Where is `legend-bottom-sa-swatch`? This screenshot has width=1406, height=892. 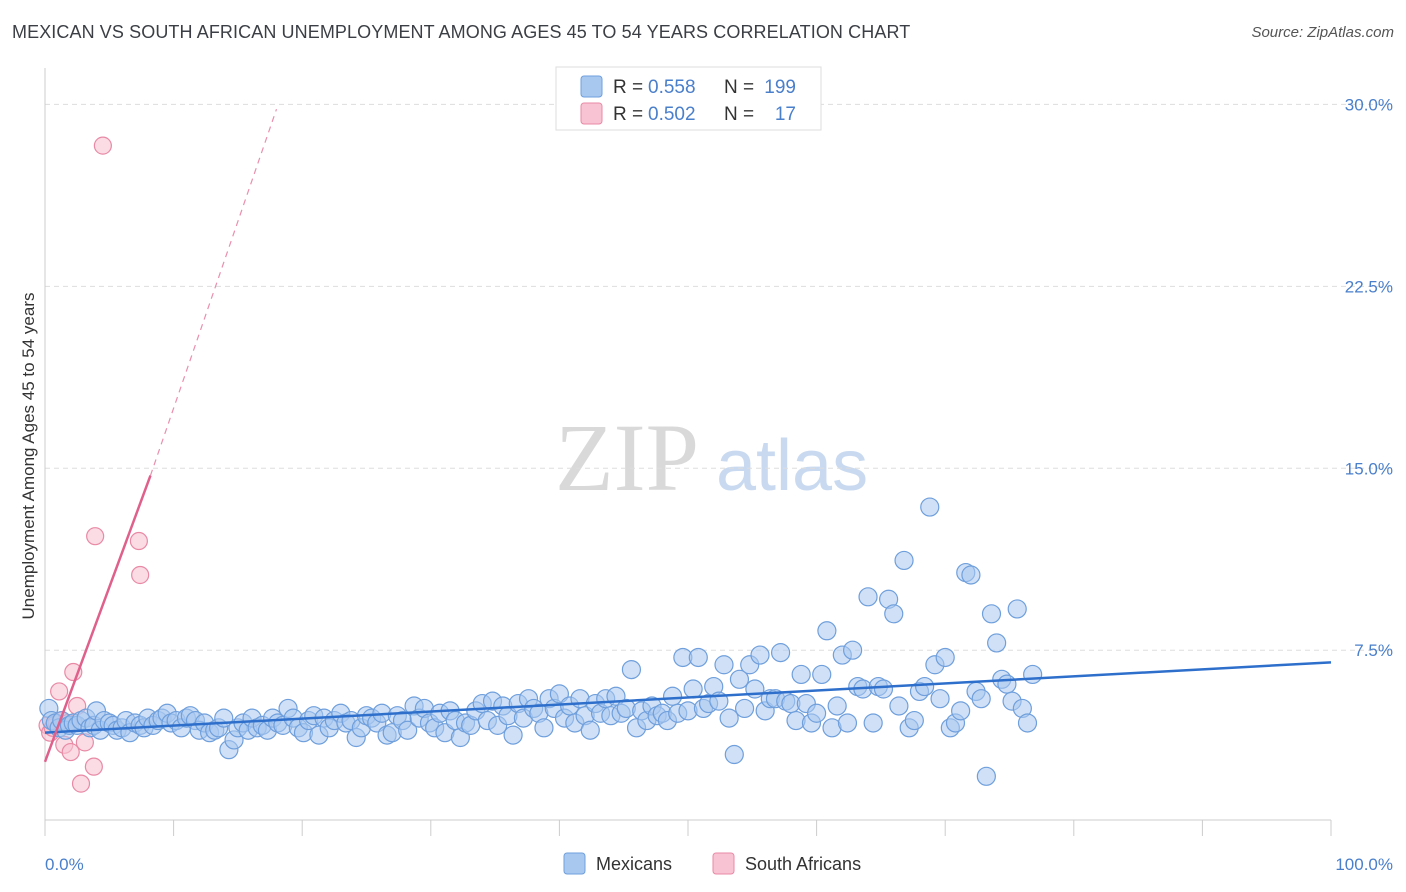 legend-bottom-sa-swatch is located at coordinates (723, 863).